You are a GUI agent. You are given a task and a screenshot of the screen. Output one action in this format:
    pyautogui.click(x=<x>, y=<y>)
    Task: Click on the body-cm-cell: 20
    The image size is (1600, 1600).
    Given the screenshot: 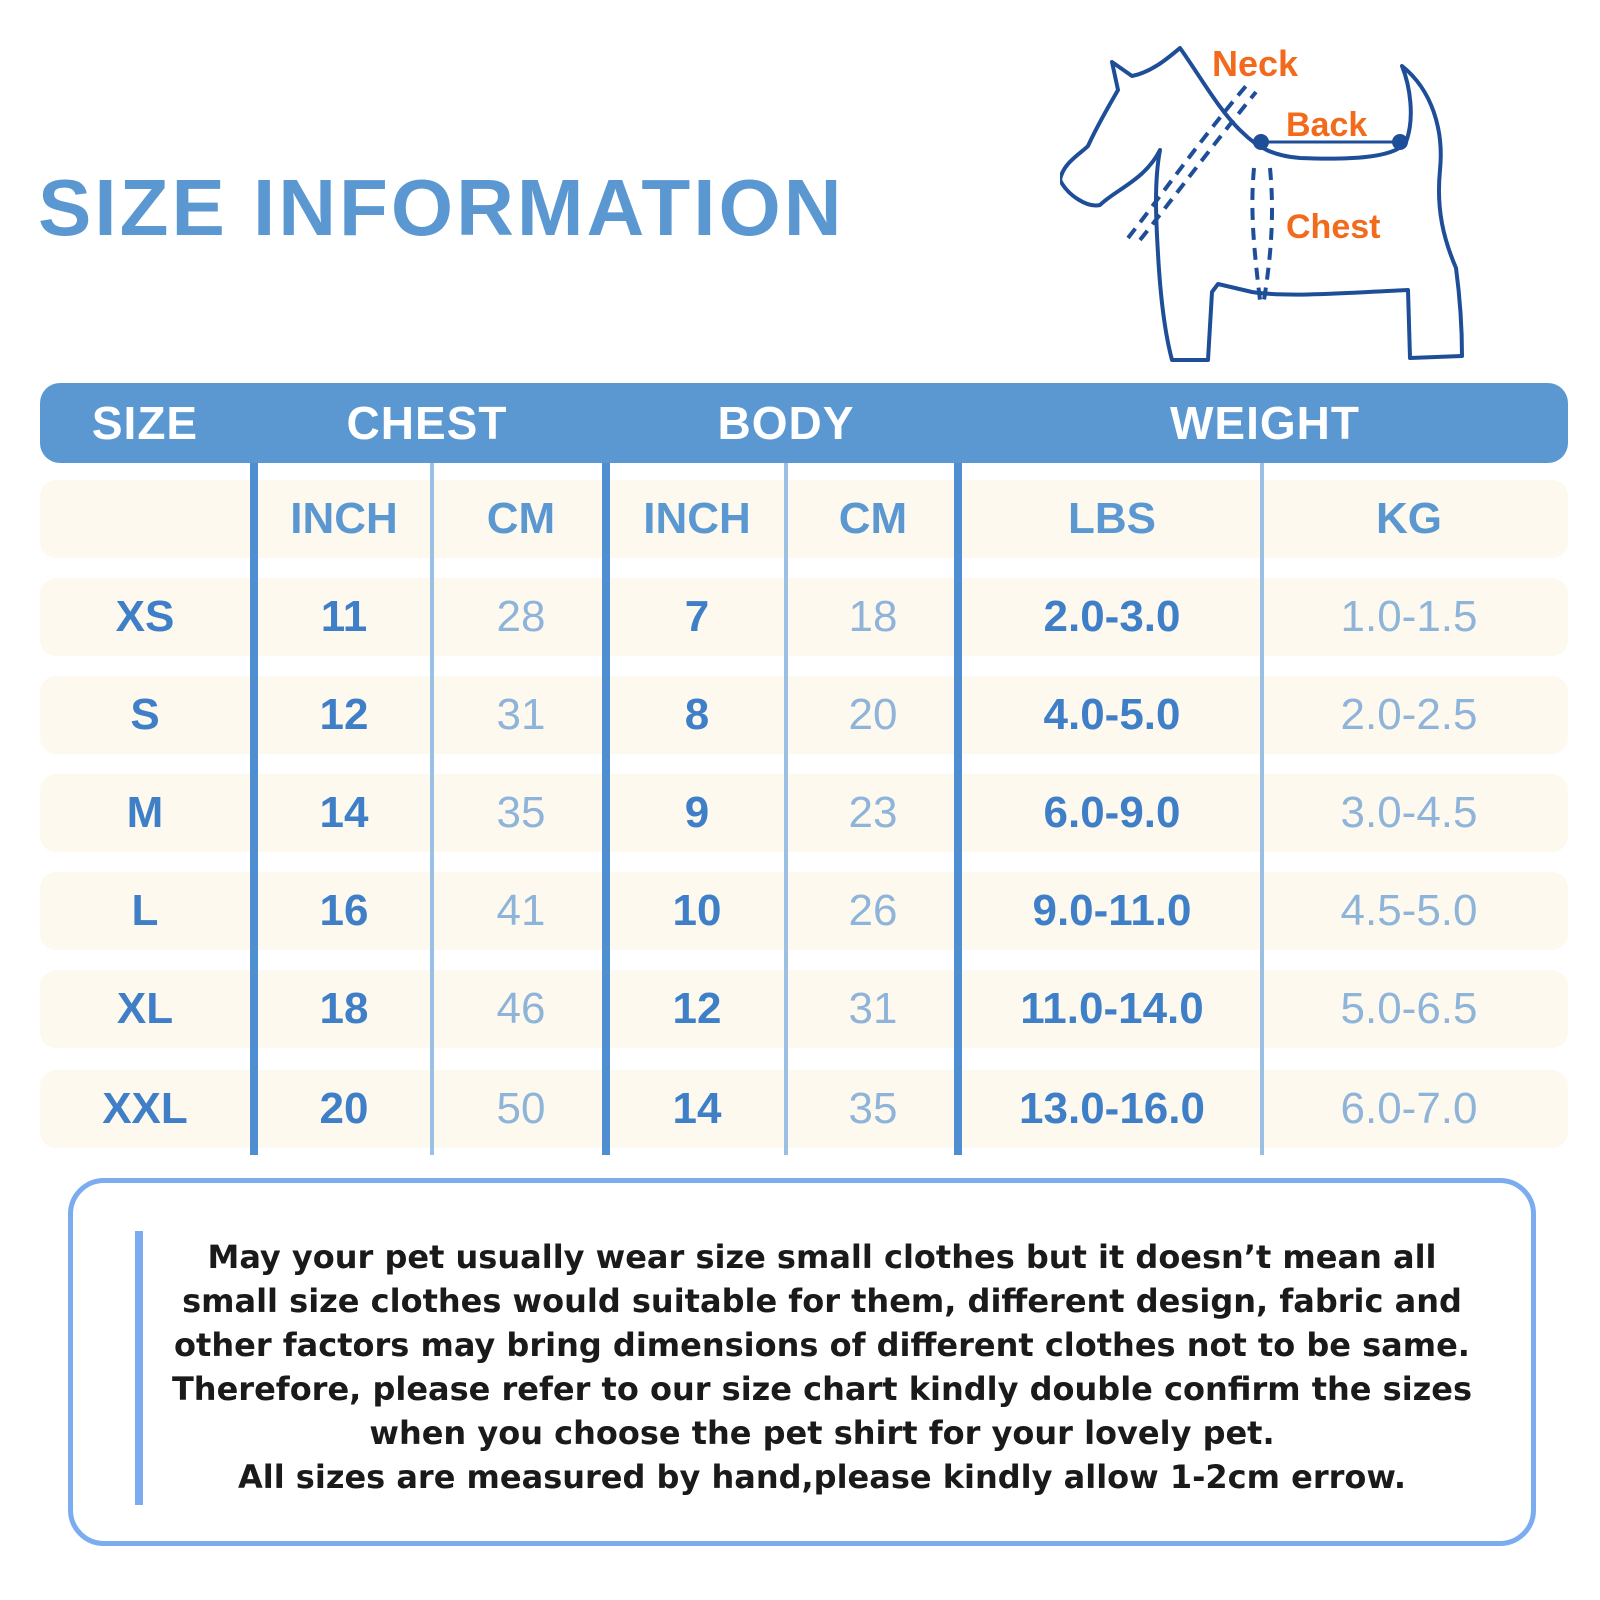 What is the action you would take?
    pyautogui.click(x=873, y=714)
    